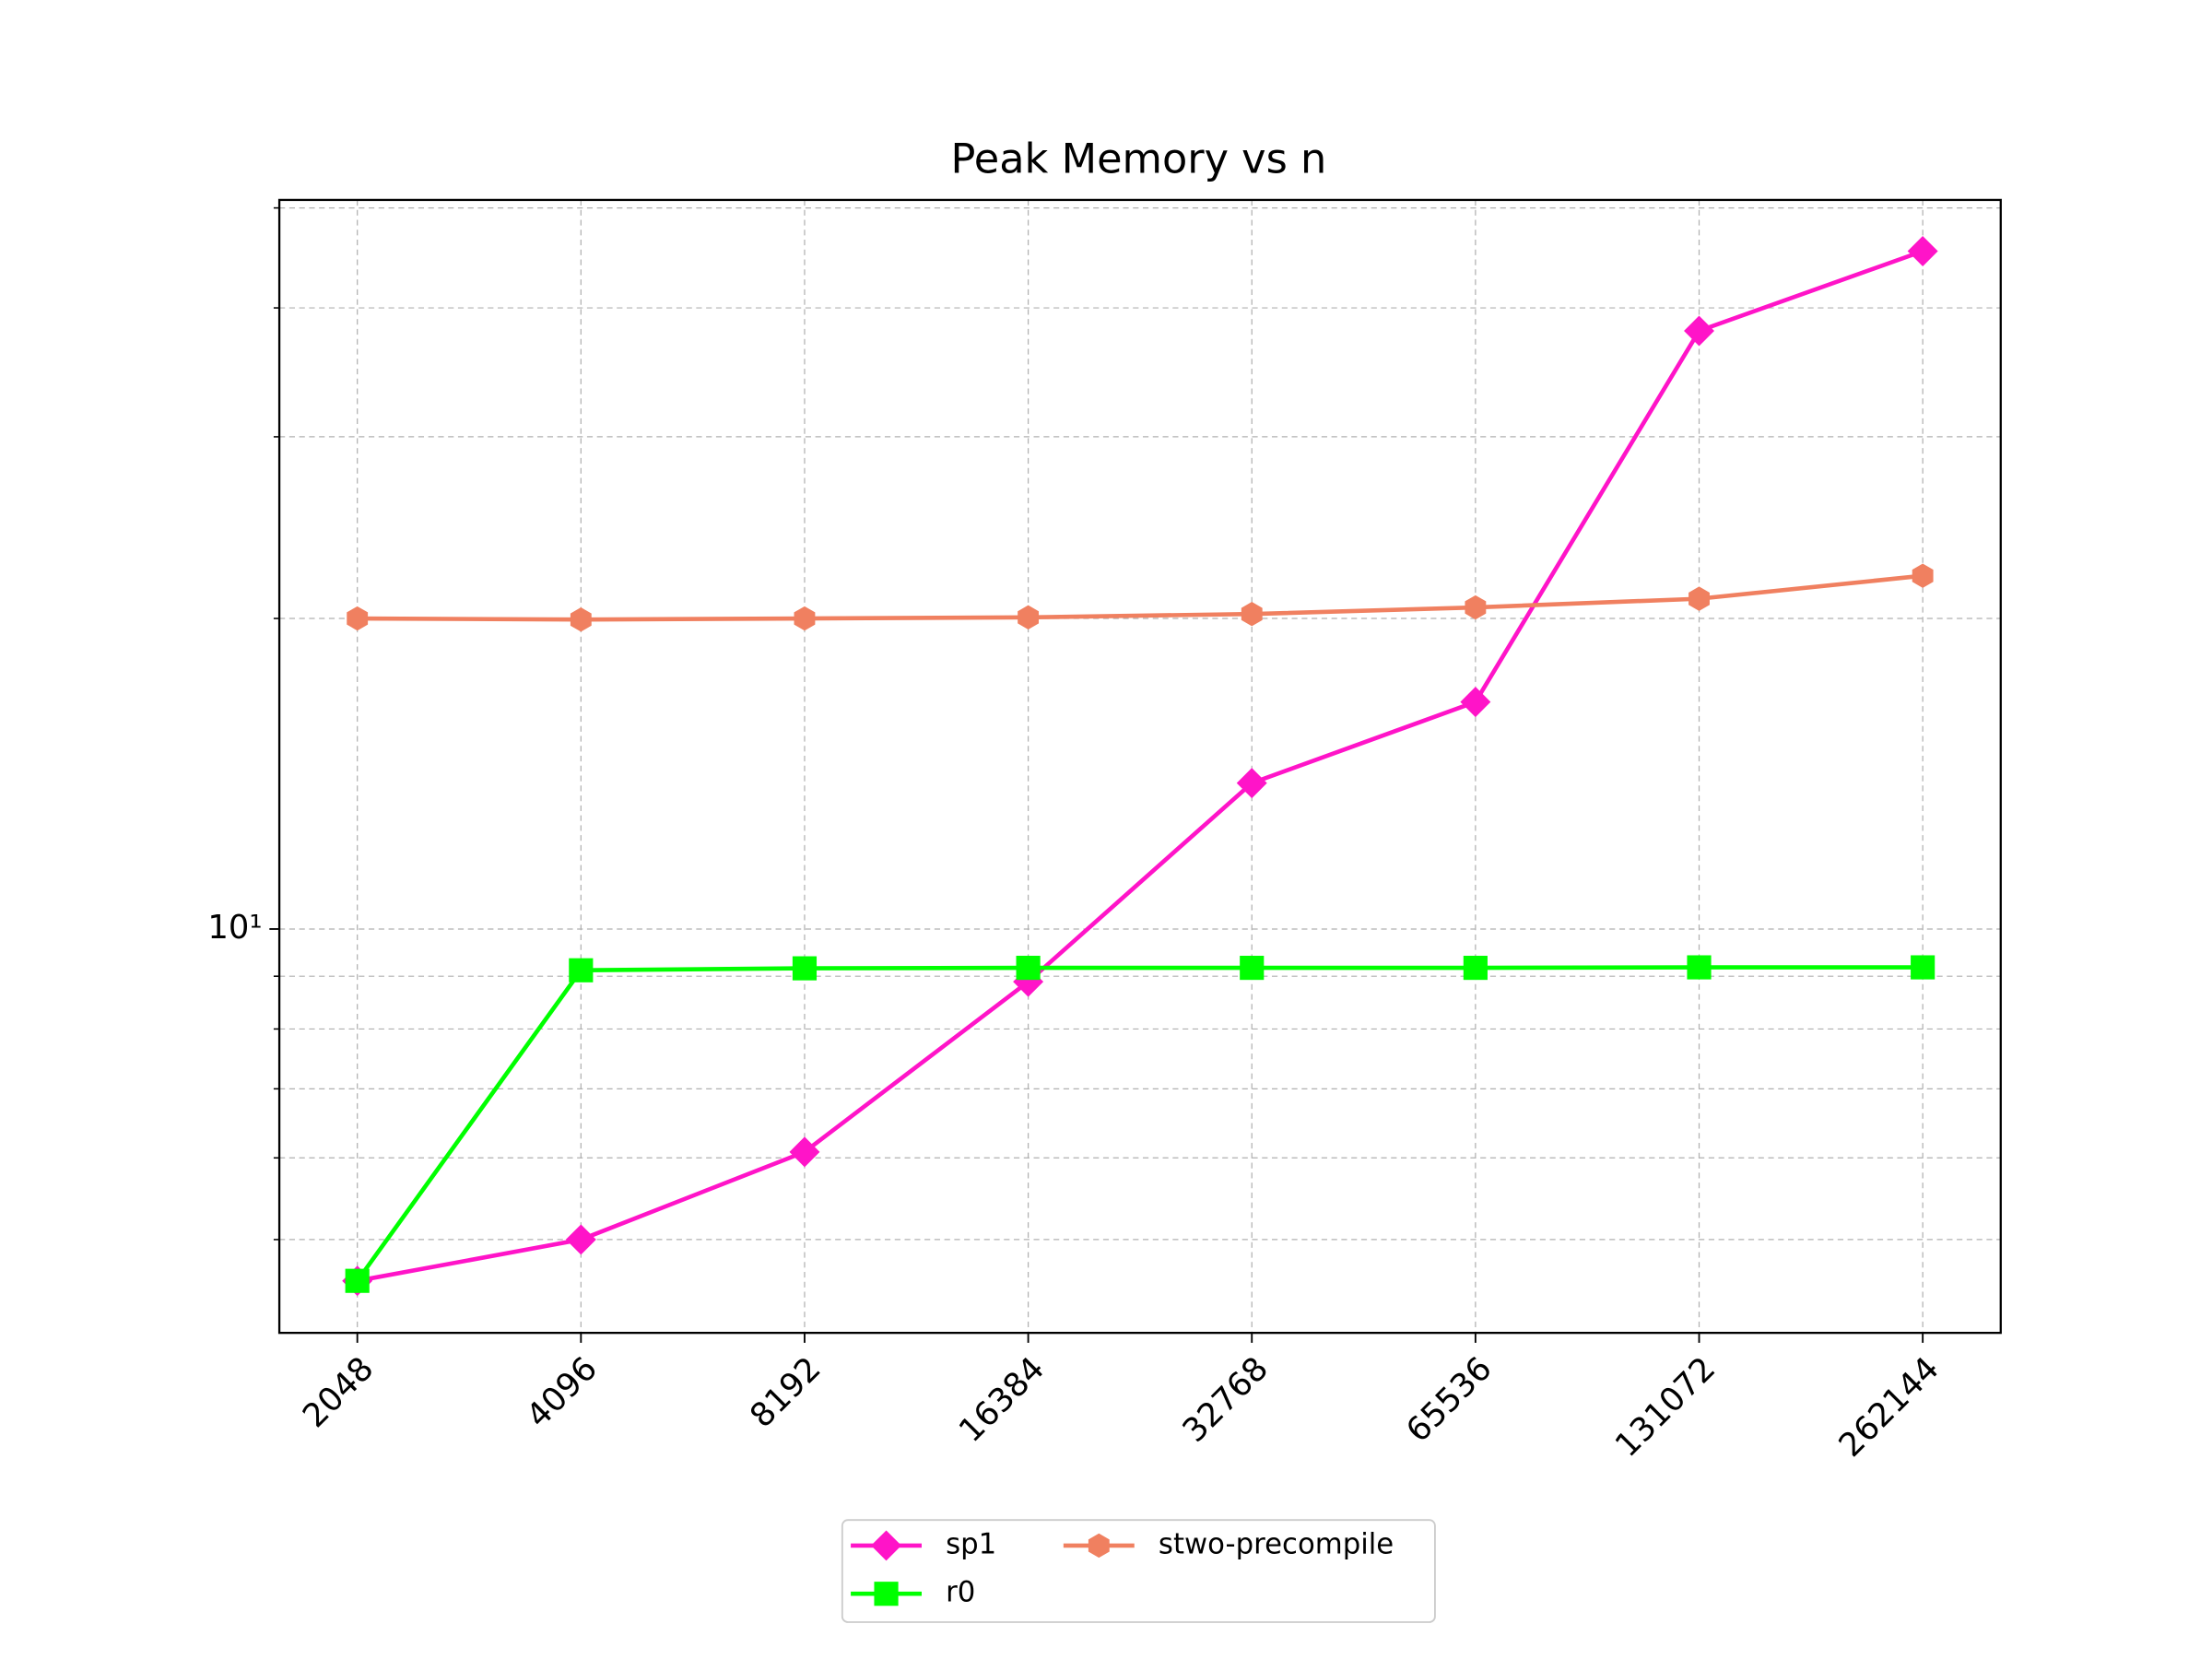 This screenshot has height=1659, width=2212. What do you see at coordinates (234, 928) in the screenshot?
I see `y-tick-label: 10¹` at bounding box center [234, 928].